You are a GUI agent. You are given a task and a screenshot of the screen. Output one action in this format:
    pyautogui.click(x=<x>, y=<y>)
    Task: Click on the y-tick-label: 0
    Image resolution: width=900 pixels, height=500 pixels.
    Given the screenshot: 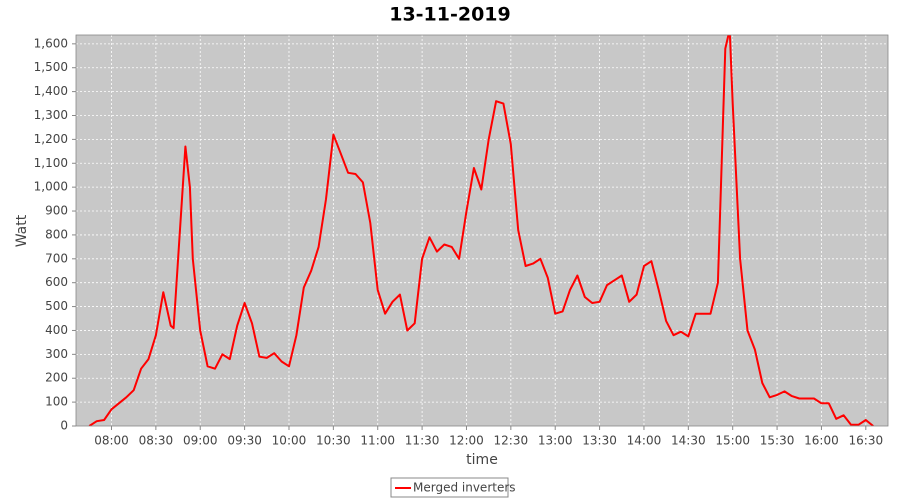 What is the action you would take?
    pyautogui.click(x=64, y=426)
    